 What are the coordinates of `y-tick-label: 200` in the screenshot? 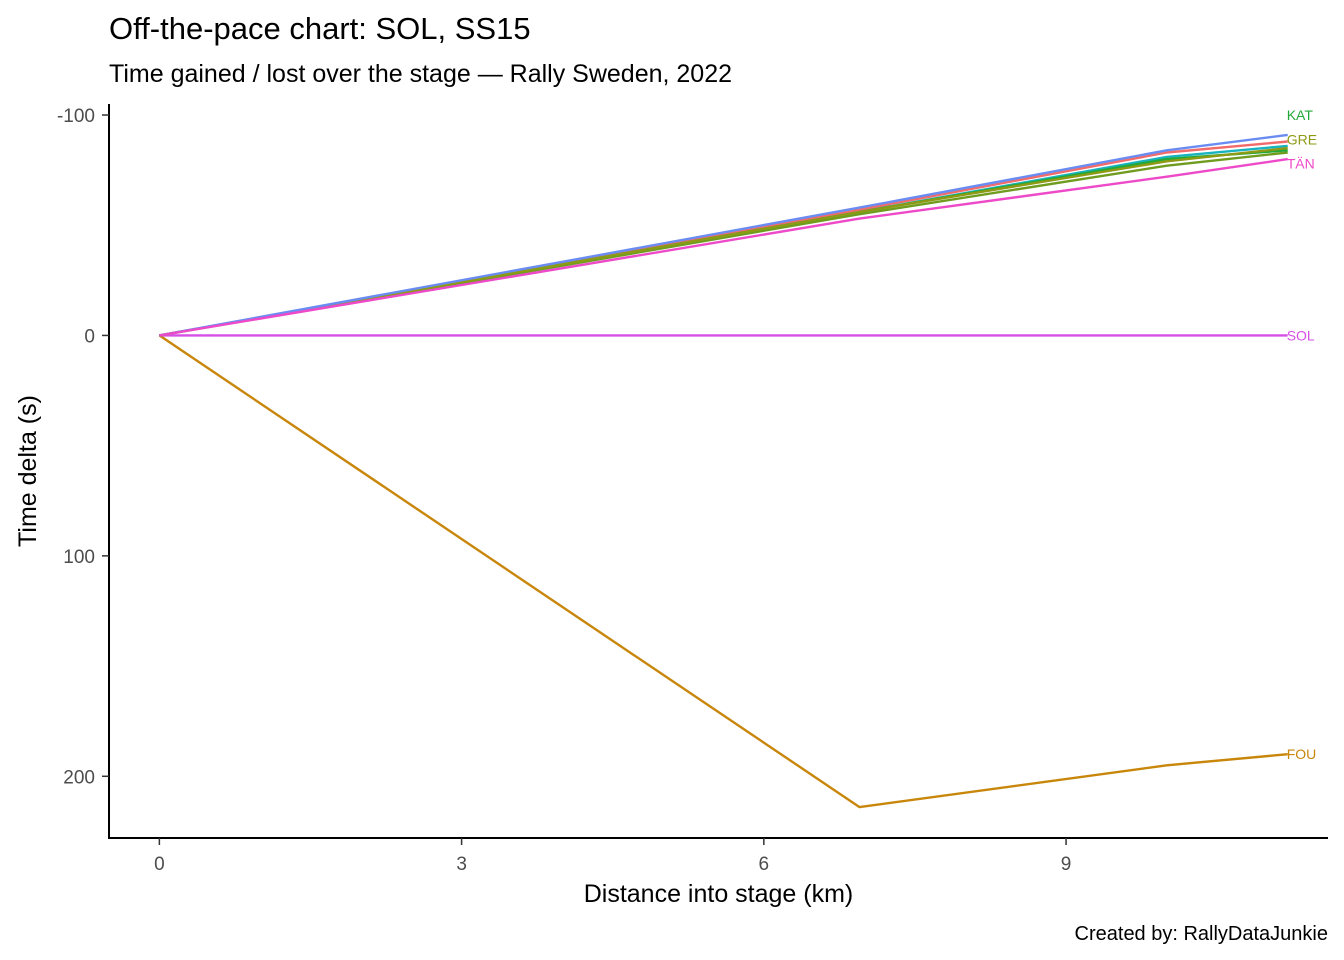 It's located at (79, 777).